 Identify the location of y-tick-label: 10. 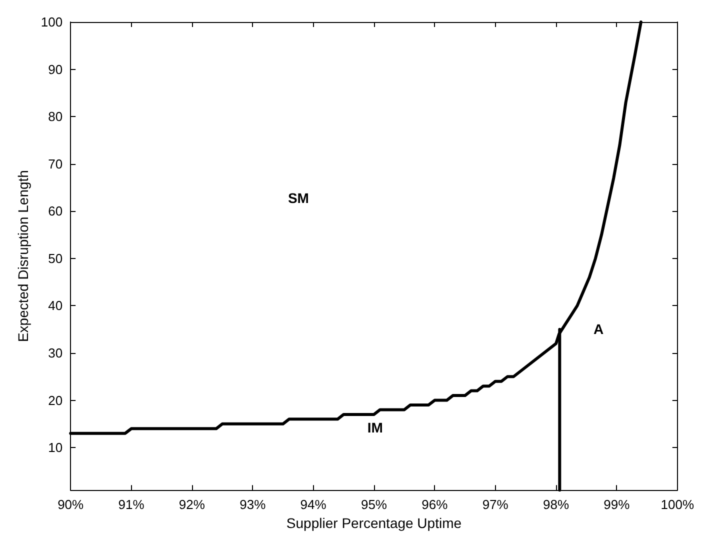
(55, 448).